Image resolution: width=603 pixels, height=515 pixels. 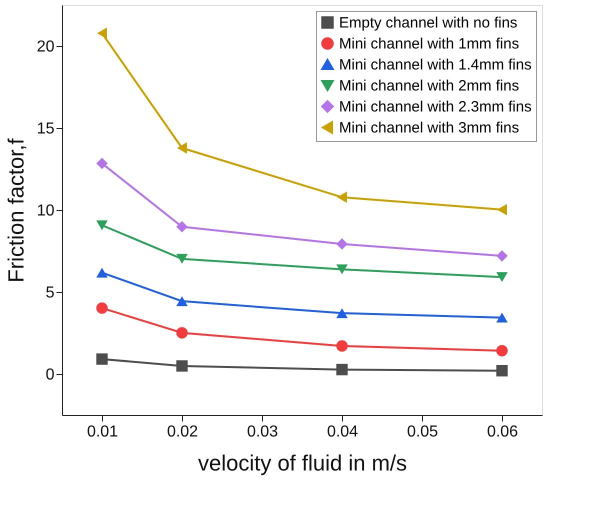 What do you see at coordinates (428, 23) in the screenshot?
I see `legend-label: Empty channel with no fins` at bounding box center [428, 23].